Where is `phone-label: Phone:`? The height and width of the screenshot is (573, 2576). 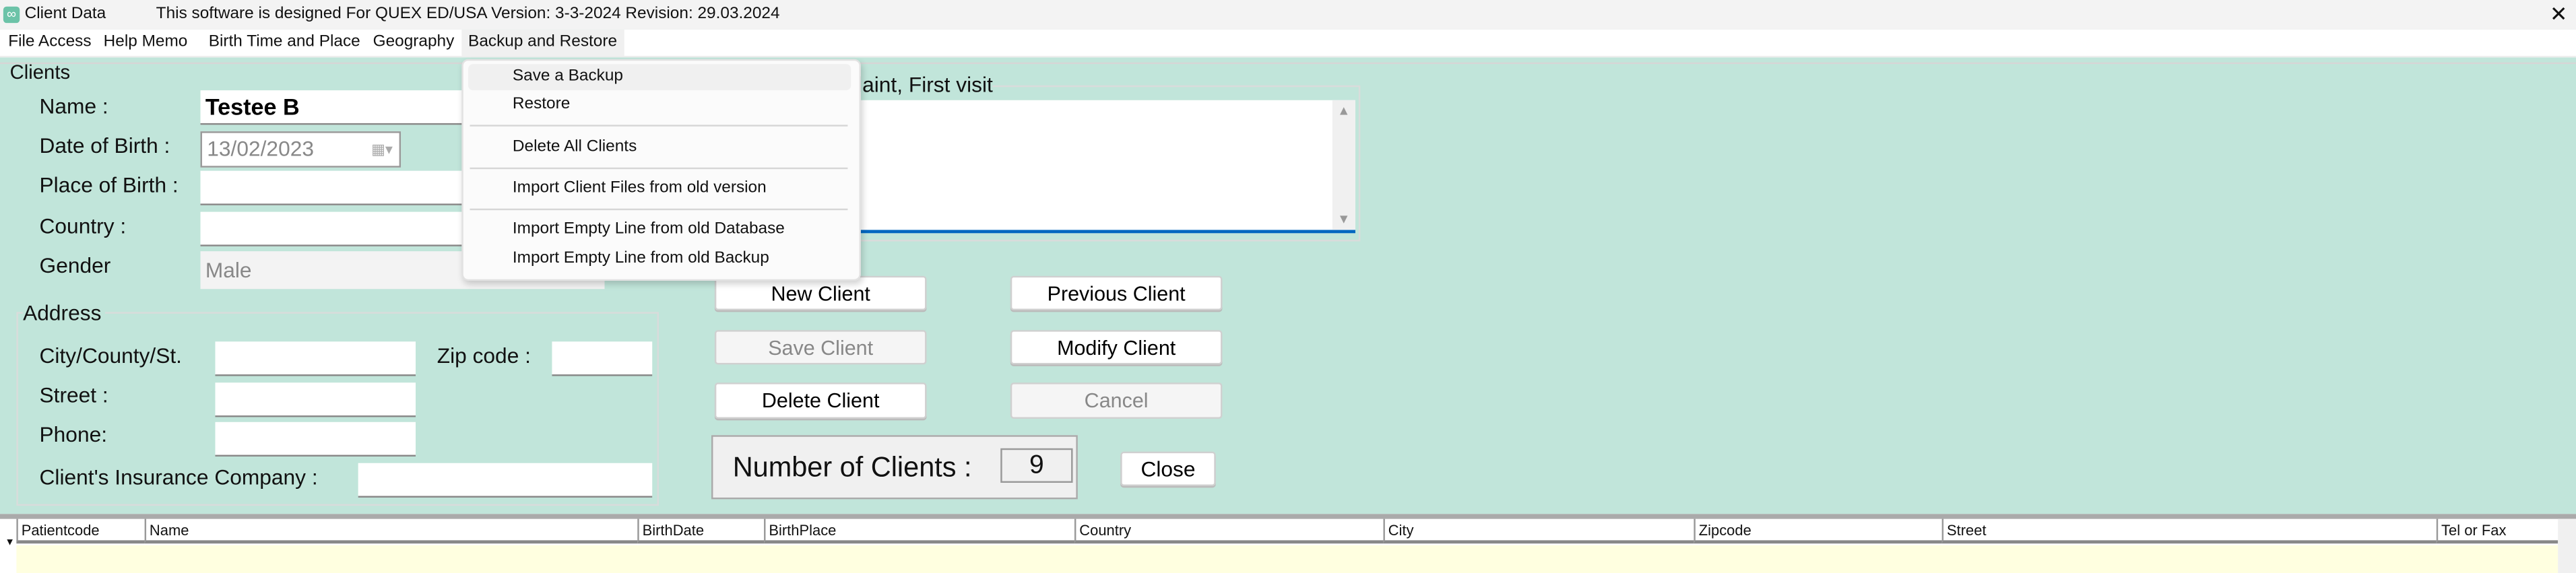 phone-label: Phone: is located at coordinates (74, 434).